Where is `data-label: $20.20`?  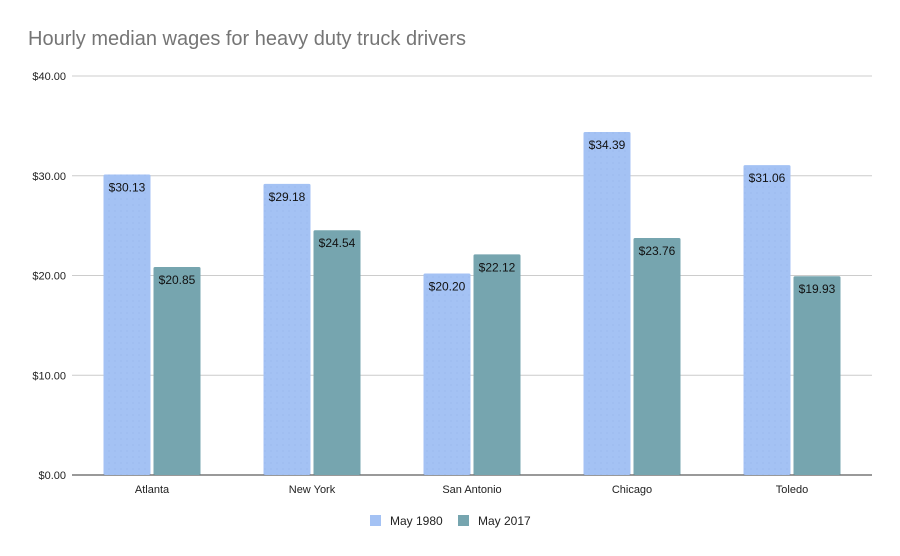 data-label: $20.20 is located at coordinates (447, 287).